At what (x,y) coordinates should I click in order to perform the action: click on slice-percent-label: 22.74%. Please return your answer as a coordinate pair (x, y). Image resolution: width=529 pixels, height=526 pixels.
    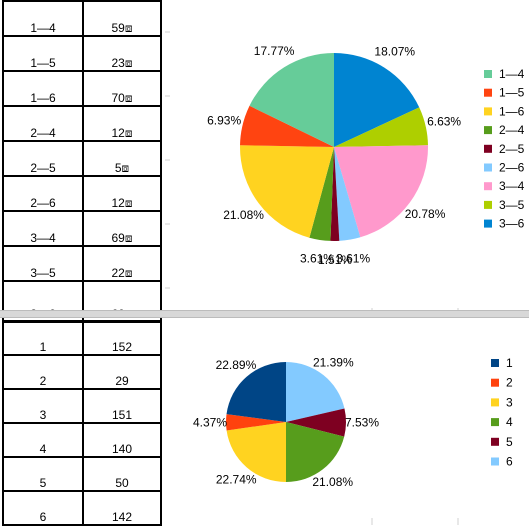
    Looking at the image, I should click on (236, 479).